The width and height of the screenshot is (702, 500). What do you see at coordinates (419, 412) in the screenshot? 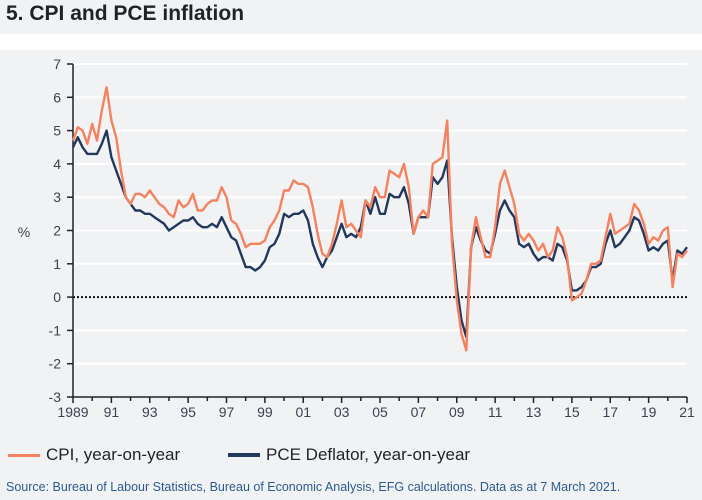
I see `x-tick-label: 07` at bounding box center [419, 412].